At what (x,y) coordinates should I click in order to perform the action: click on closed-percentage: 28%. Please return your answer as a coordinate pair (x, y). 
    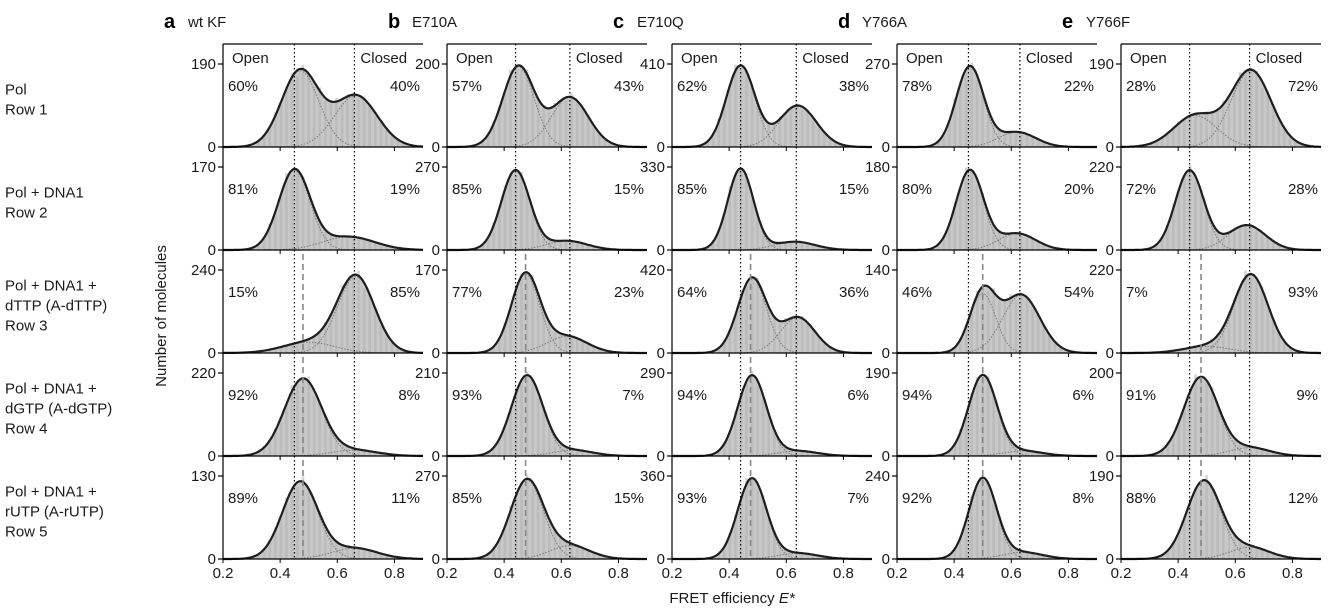
    Looking at the image, I should click on (1303, 189).